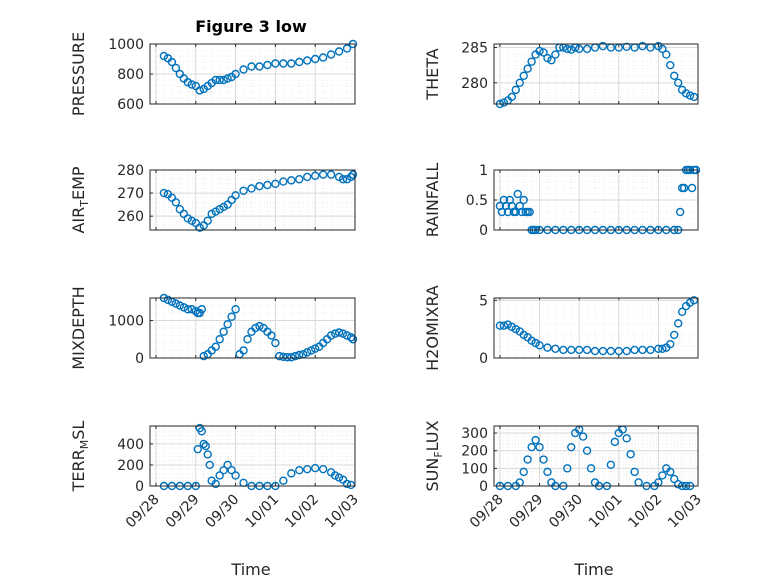 The width and height of the screenshot is (778, 583). I want to click on figure-title: Figure 3 low, so click(251, 26).